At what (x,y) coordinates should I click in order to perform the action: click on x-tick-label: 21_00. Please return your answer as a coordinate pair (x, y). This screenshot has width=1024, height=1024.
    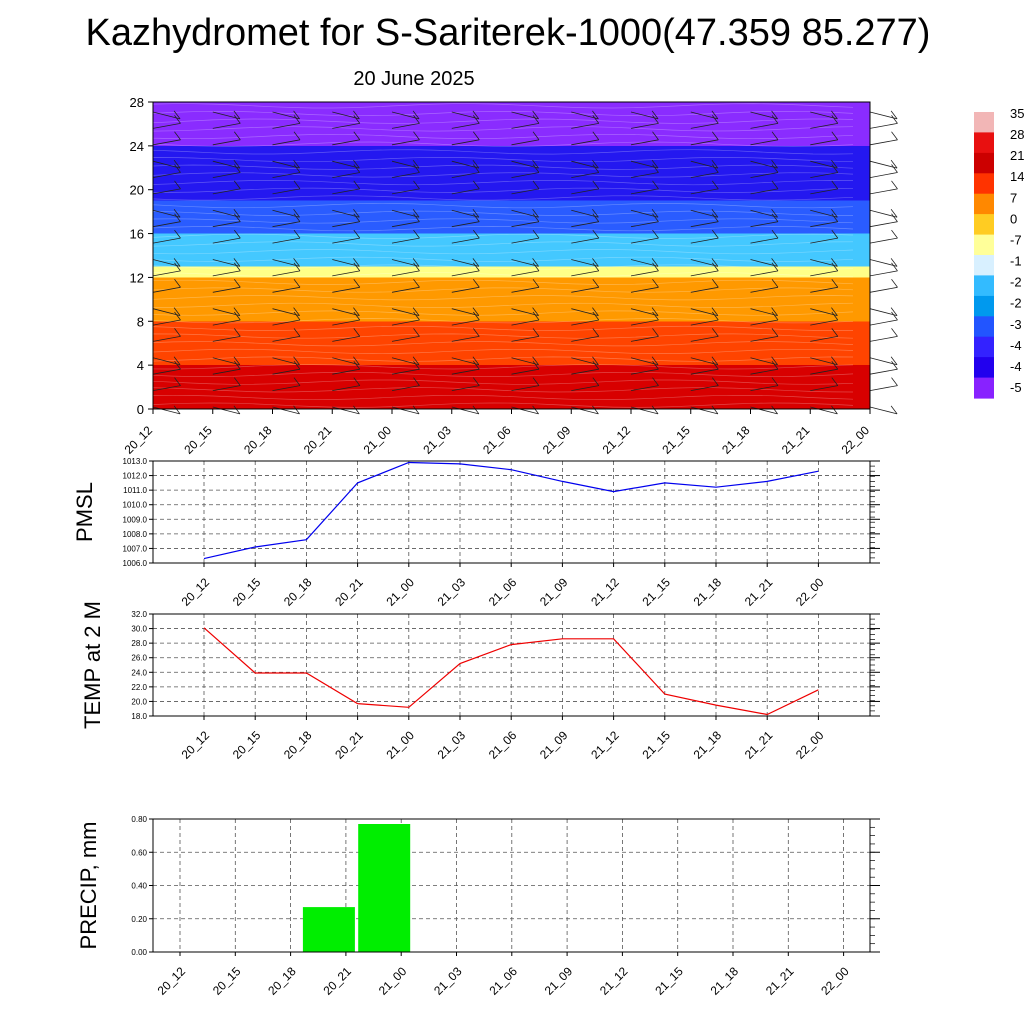
    Looking at the image, I should click on (393, 981).